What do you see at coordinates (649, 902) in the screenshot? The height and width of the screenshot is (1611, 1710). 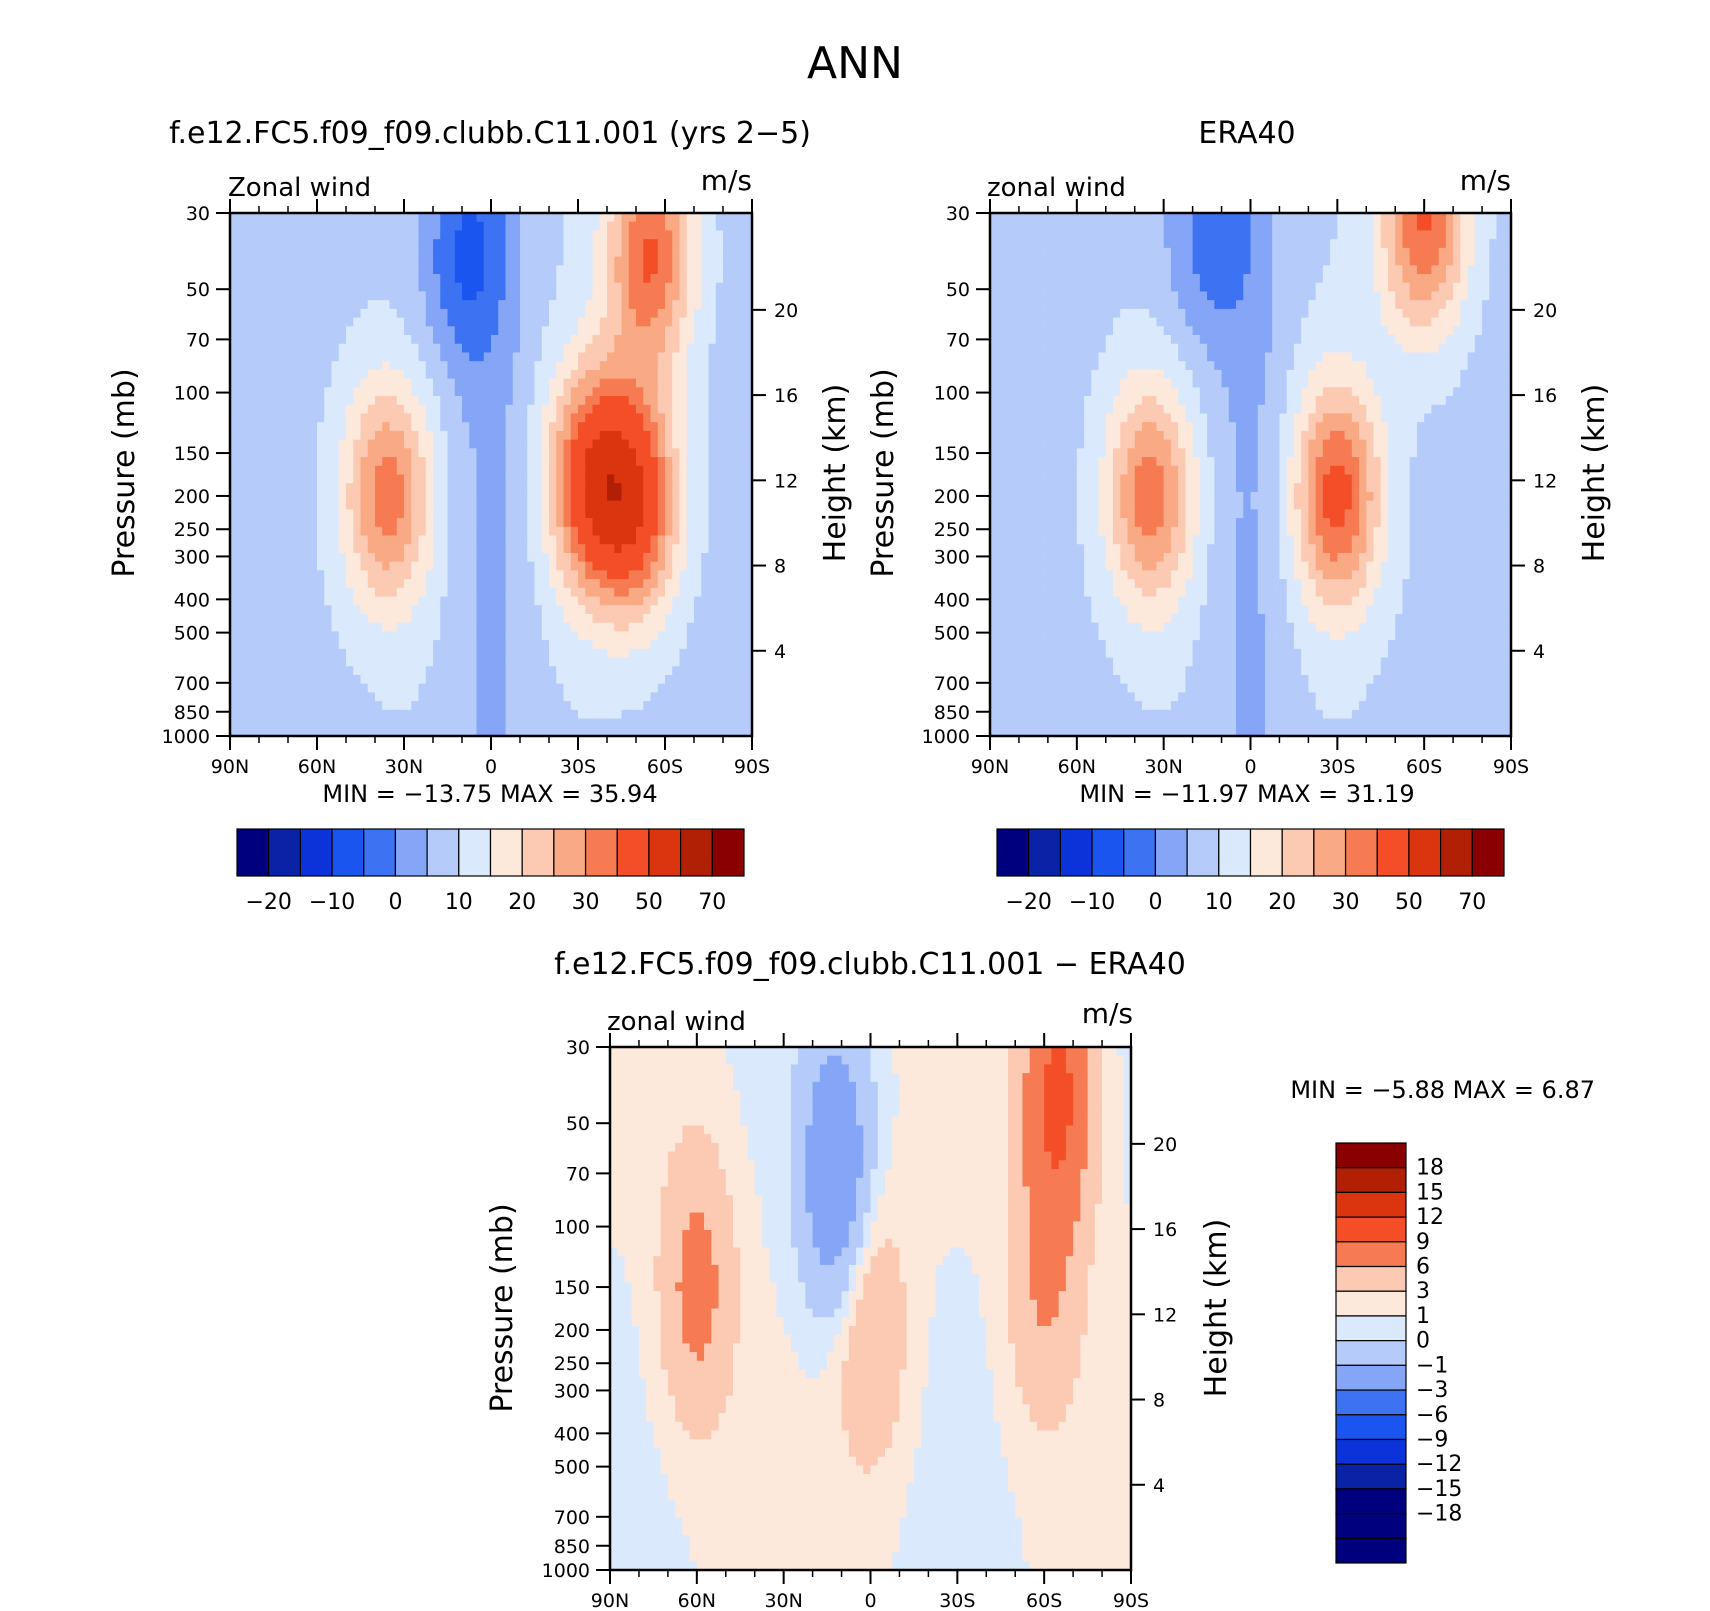 I see `colorbar-label: 50` at bounding box center [649, 902].